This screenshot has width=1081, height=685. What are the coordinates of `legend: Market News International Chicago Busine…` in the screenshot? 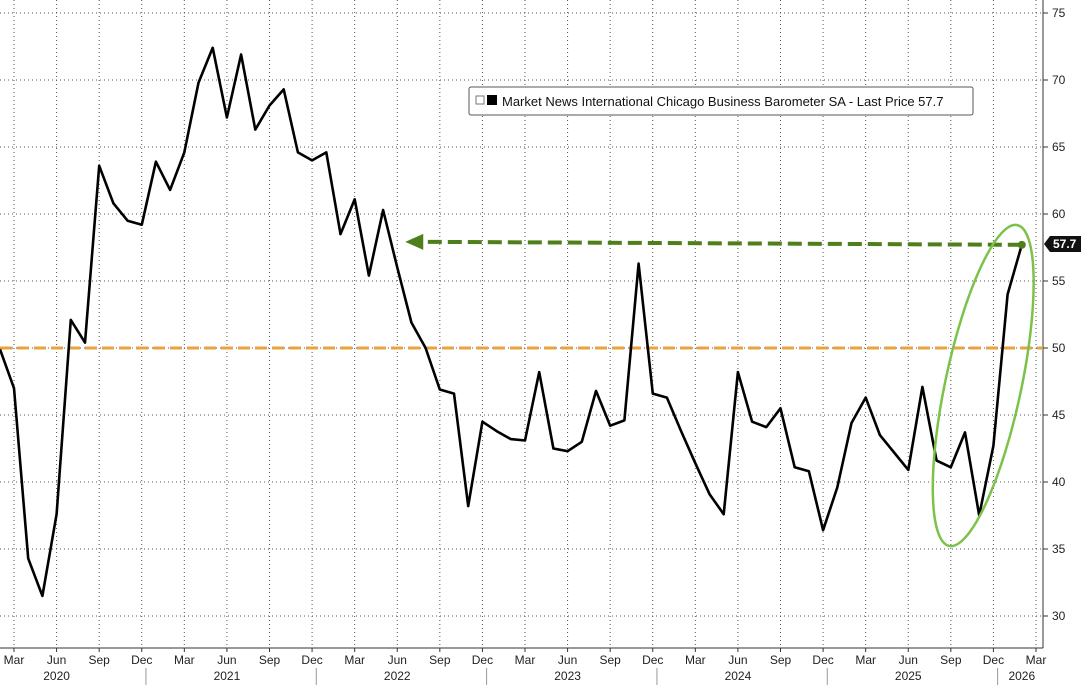 It's located at (721, 101).